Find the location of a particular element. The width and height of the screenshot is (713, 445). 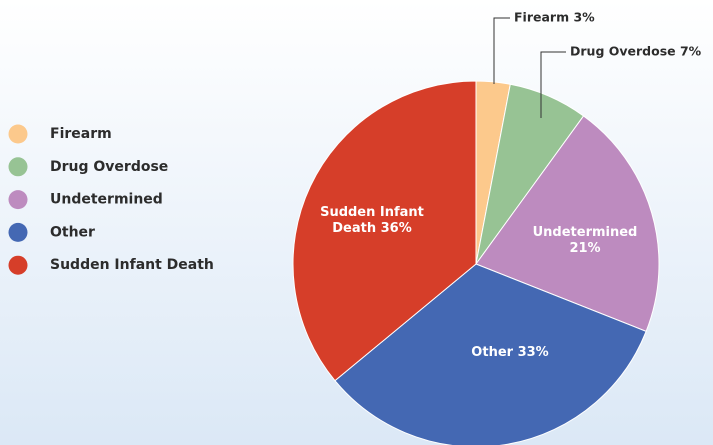

legend-label: Firearm is located at coordinates (81, 134).